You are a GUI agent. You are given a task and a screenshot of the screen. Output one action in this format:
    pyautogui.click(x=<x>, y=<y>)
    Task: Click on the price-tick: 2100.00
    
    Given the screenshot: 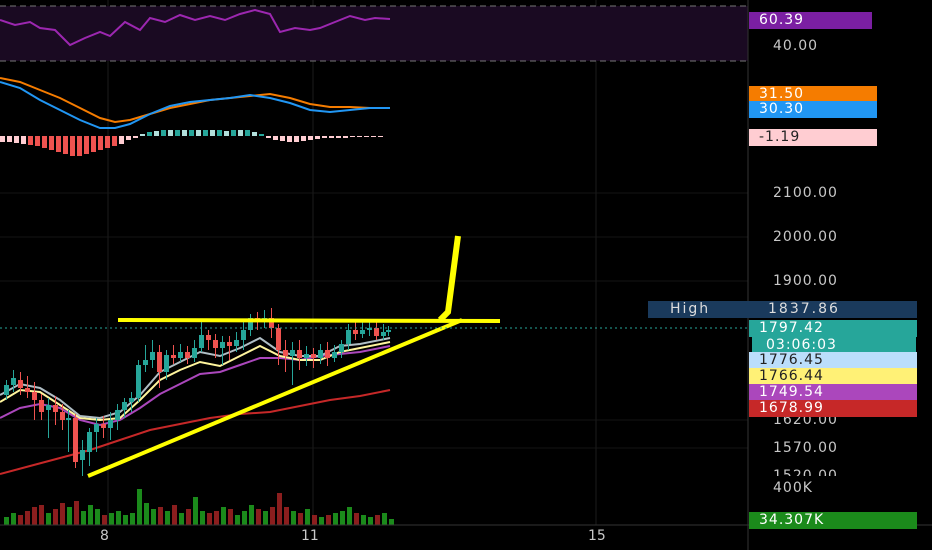 What is the action you would take?
    pyautogui.click(x=805, y=193)
    